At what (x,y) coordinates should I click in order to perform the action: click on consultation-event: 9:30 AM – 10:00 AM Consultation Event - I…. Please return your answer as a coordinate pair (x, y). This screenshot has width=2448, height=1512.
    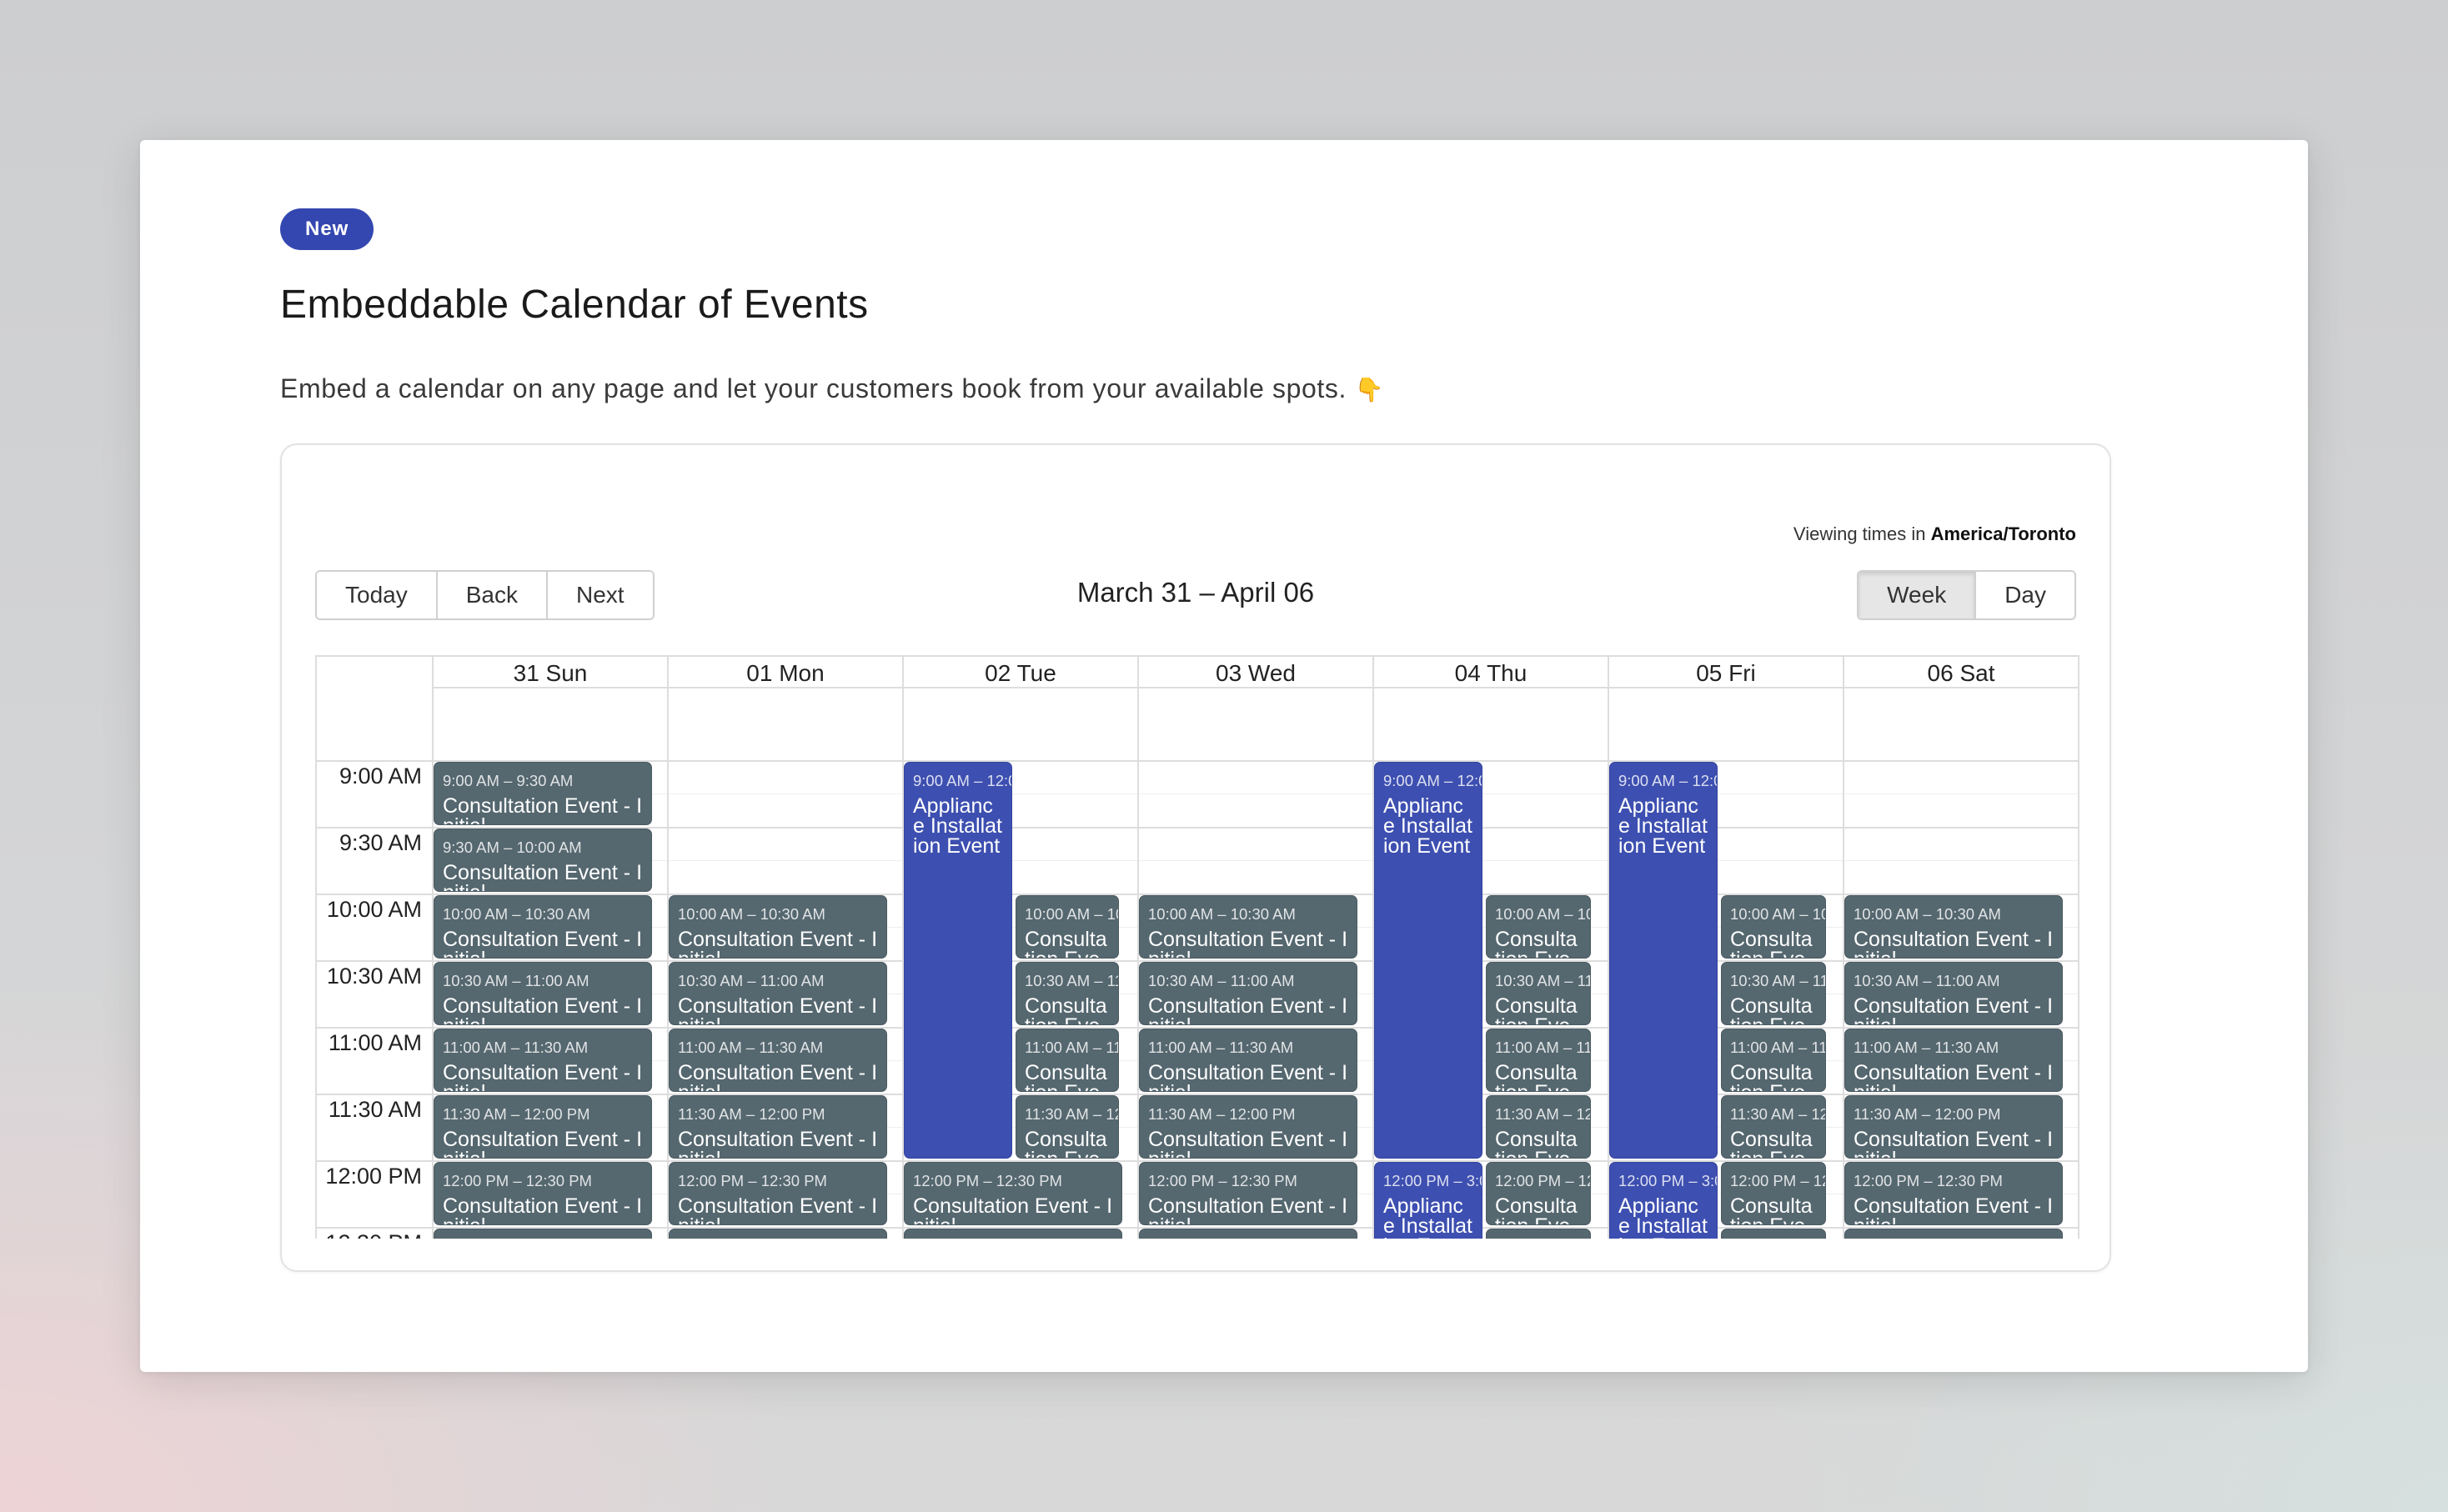
    Looking at the image, I should click on (543, 861).